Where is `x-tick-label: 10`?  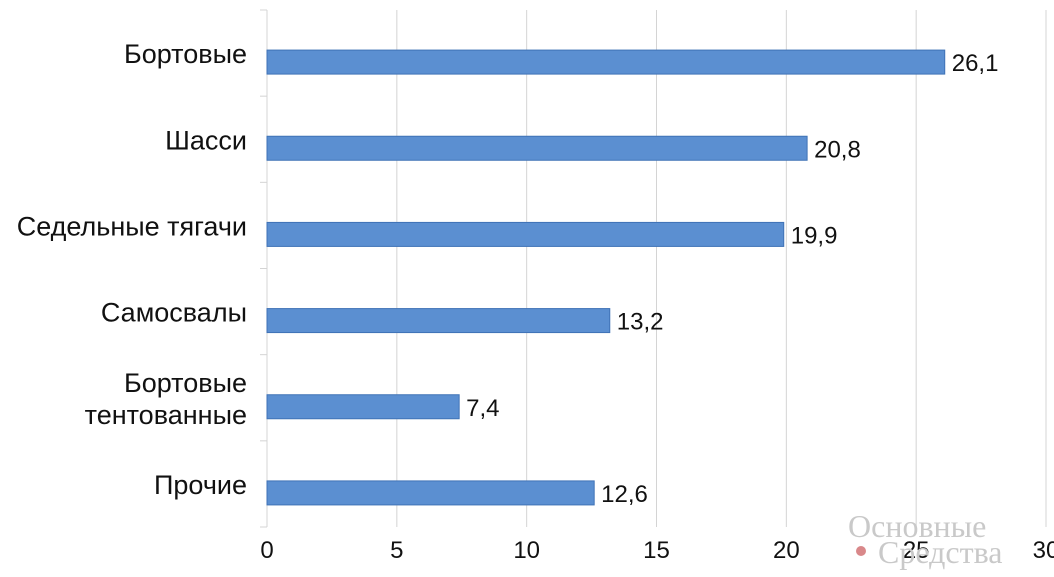 x-tick-label: 10 is located at coordinates (526, 550).